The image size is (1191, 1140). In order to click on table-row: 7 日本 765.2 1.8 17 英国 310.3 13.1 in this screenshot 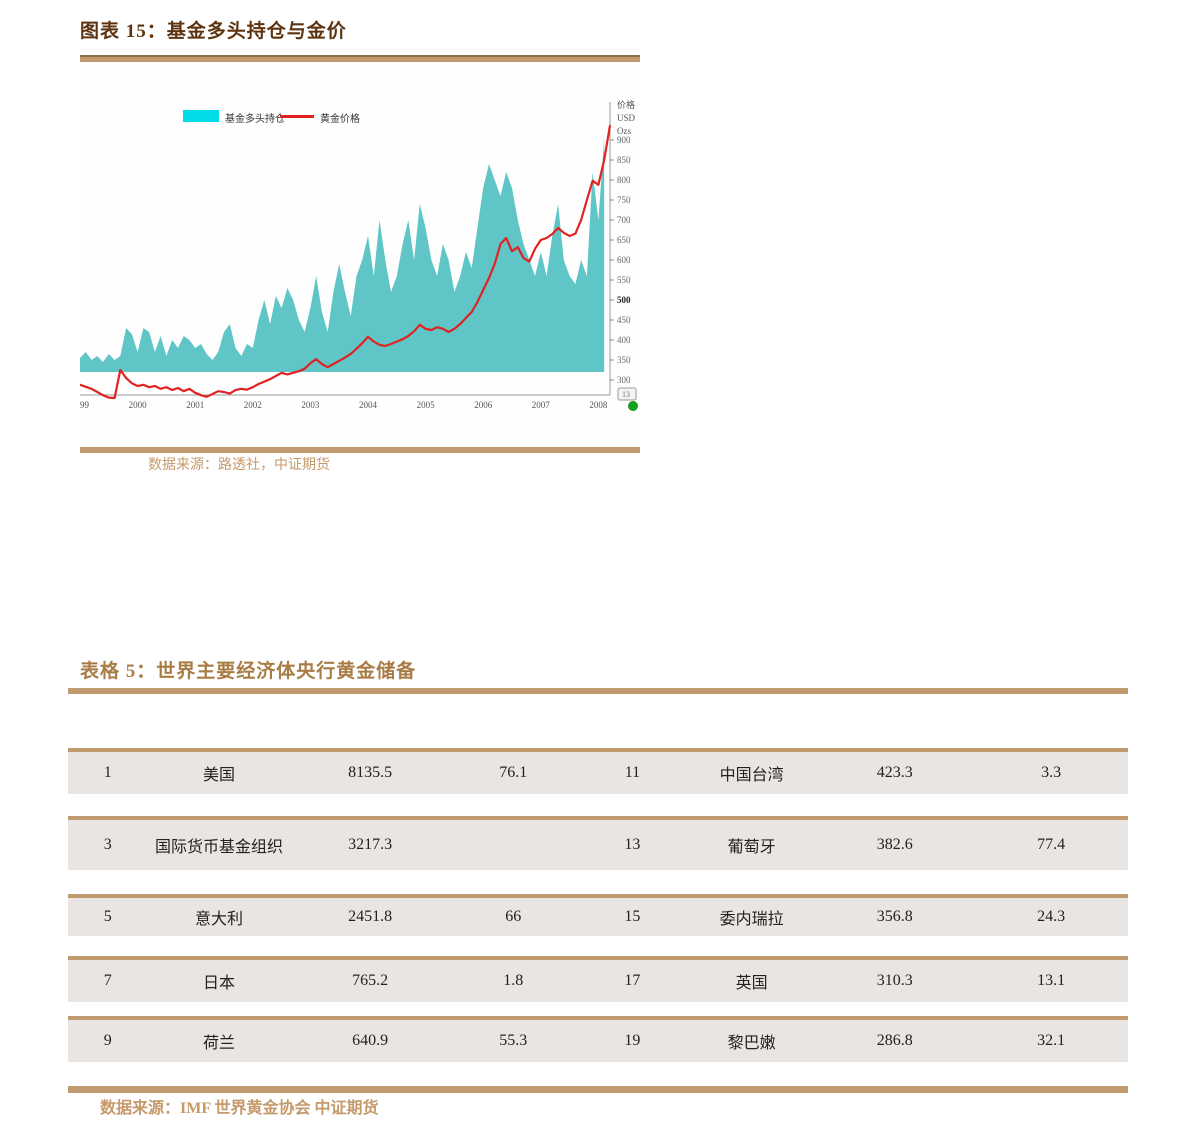, I will do `click(598, 979)`.